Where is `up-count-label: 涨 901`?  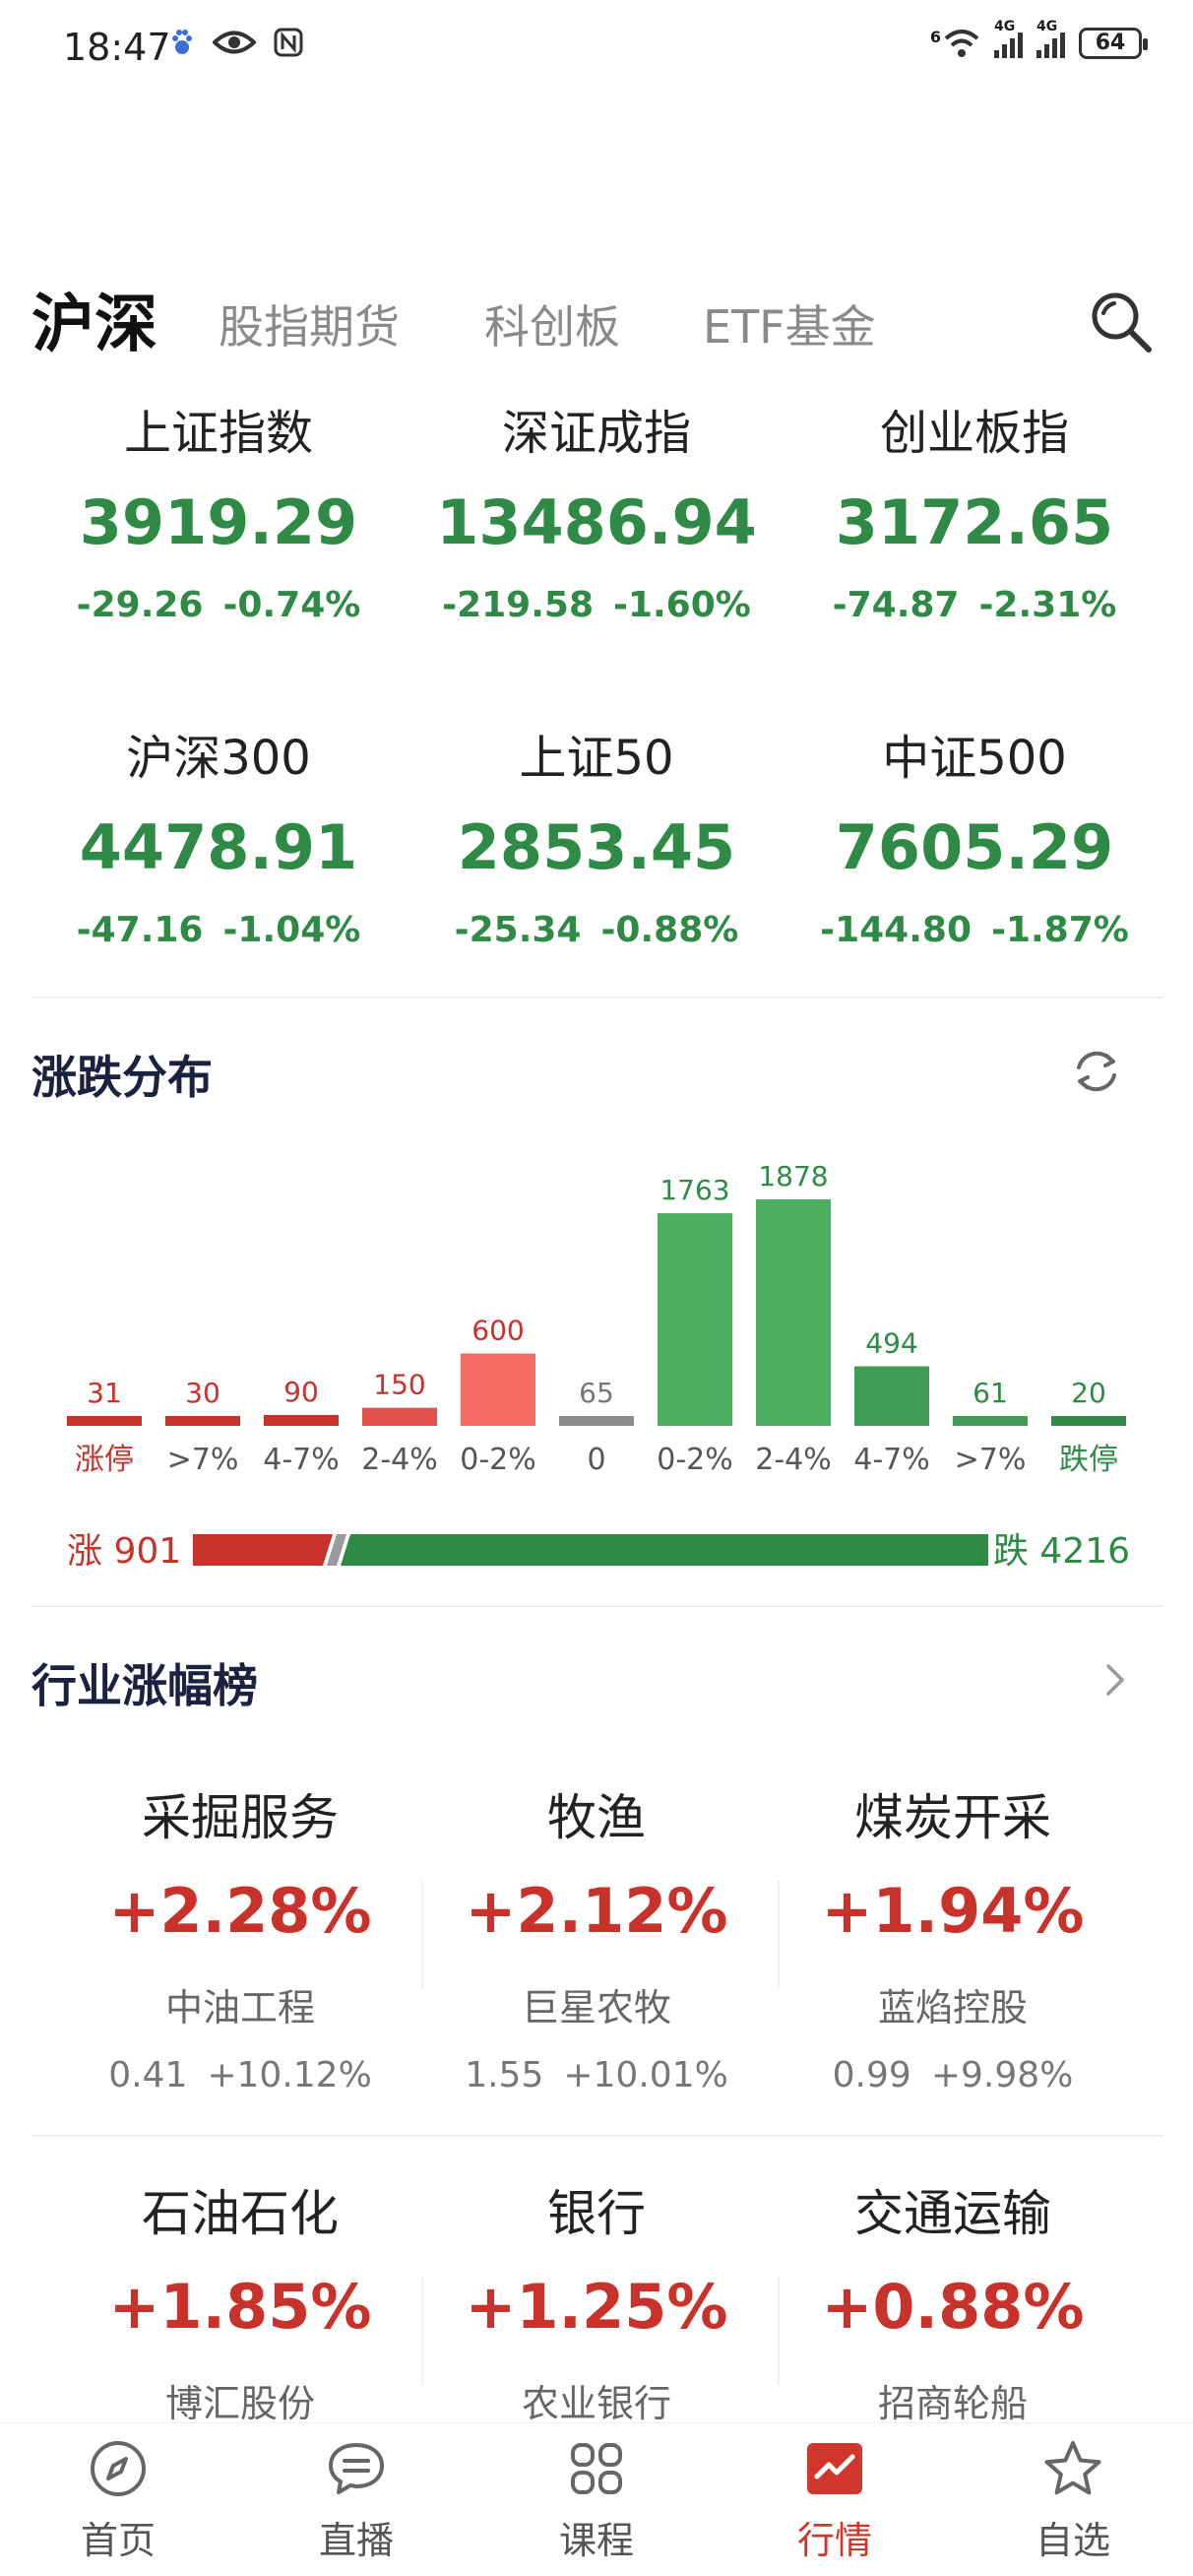
up-count-label: 涨 901 is located at coordinates (124, 1551).